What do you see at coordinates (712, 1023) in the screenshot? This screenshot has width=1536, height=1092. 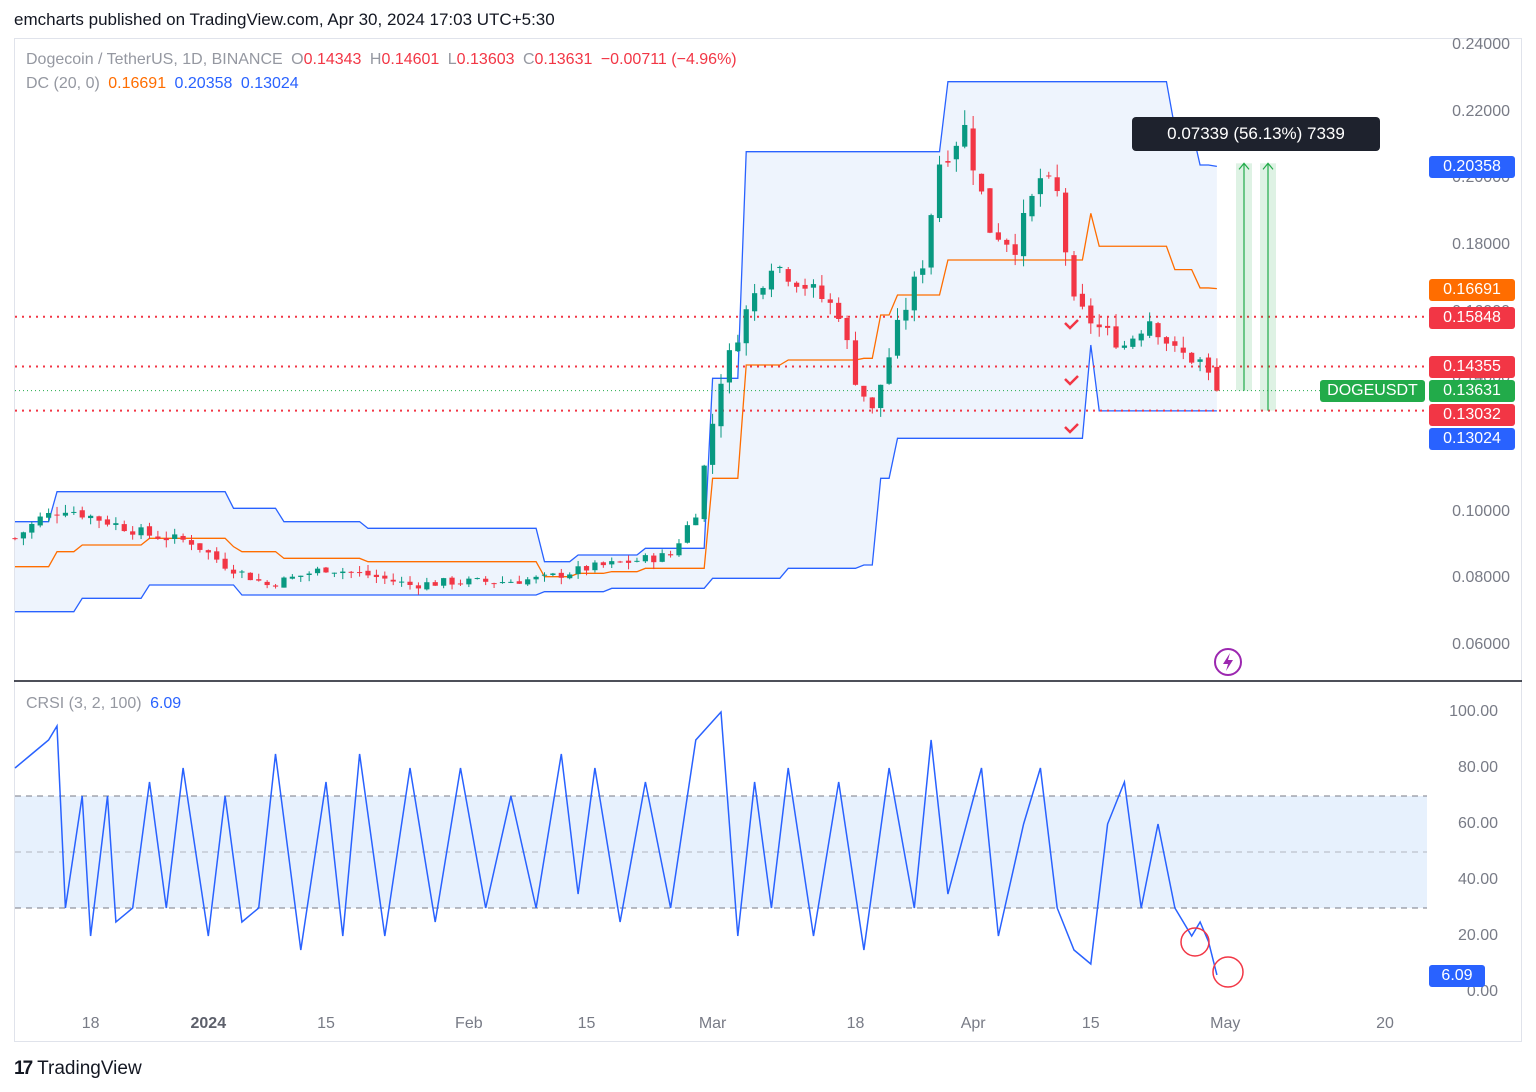 I see `time-tick: Mar` at bounding box center [712, 1023].